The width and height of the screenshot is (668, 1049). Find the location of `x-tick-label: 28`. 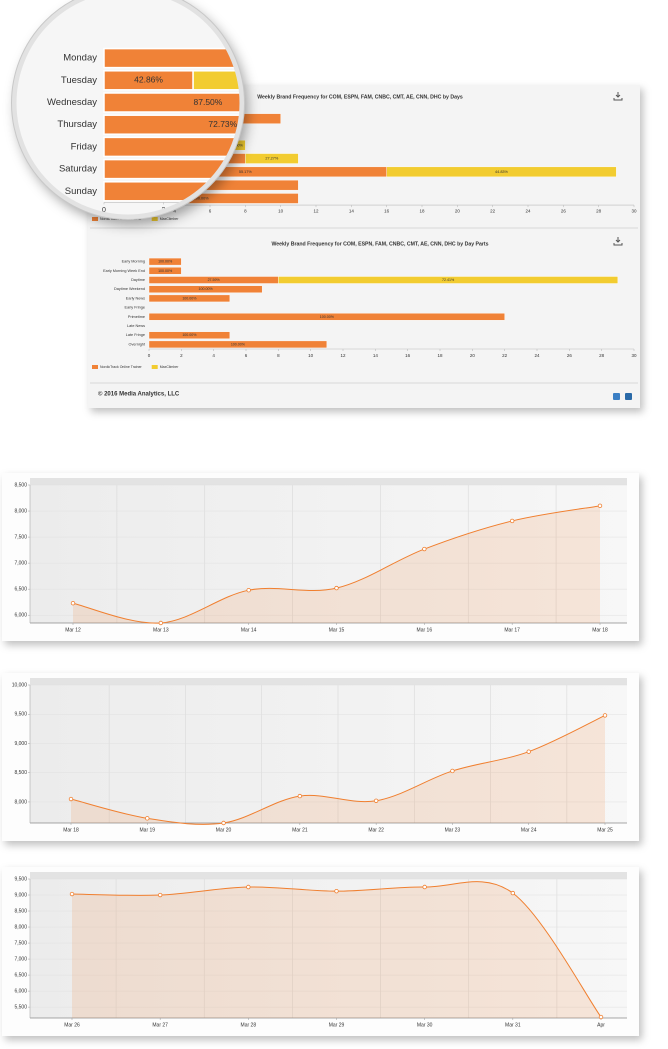

x-tick-label: 28 is located at coordinates (602, 355).